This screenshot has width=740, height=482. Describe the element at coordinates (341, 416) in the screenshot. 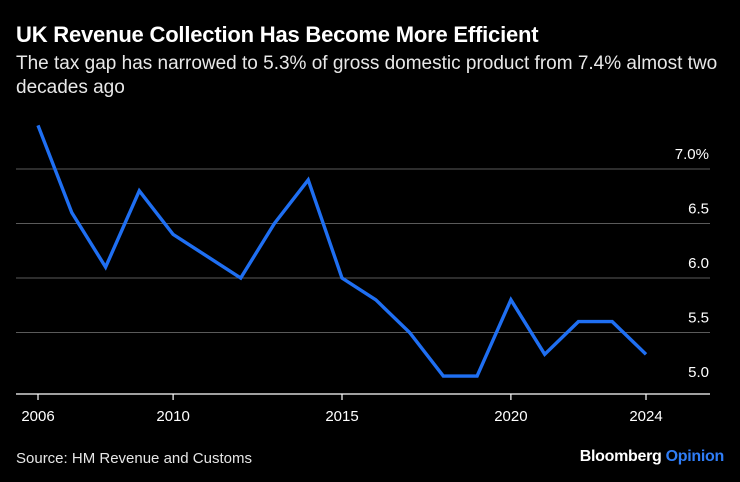

I see `x-tick-label: 2015` at that location.